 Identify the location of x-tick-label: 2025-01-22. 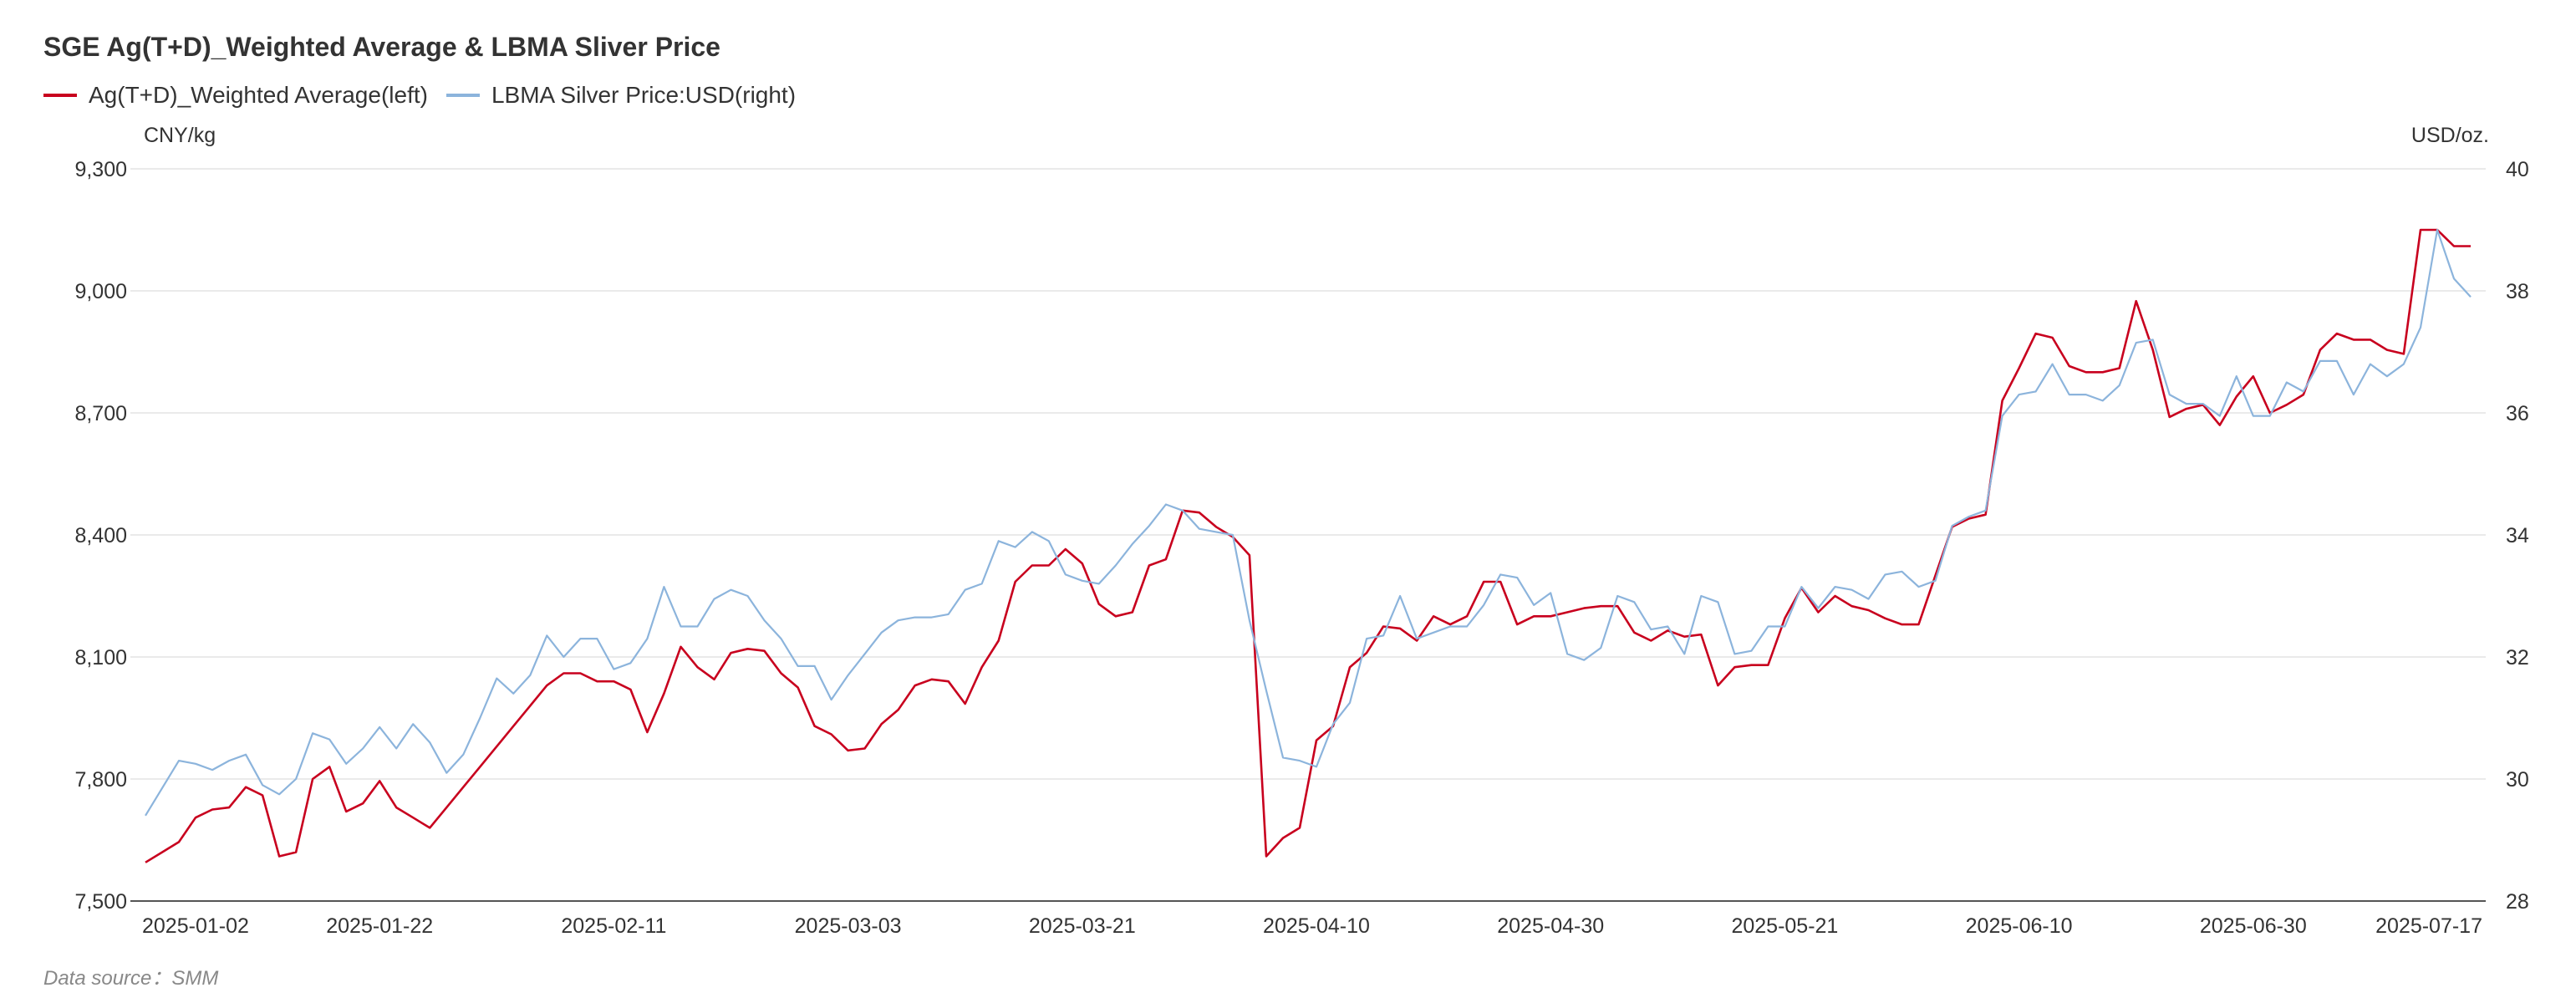
(379, 926).